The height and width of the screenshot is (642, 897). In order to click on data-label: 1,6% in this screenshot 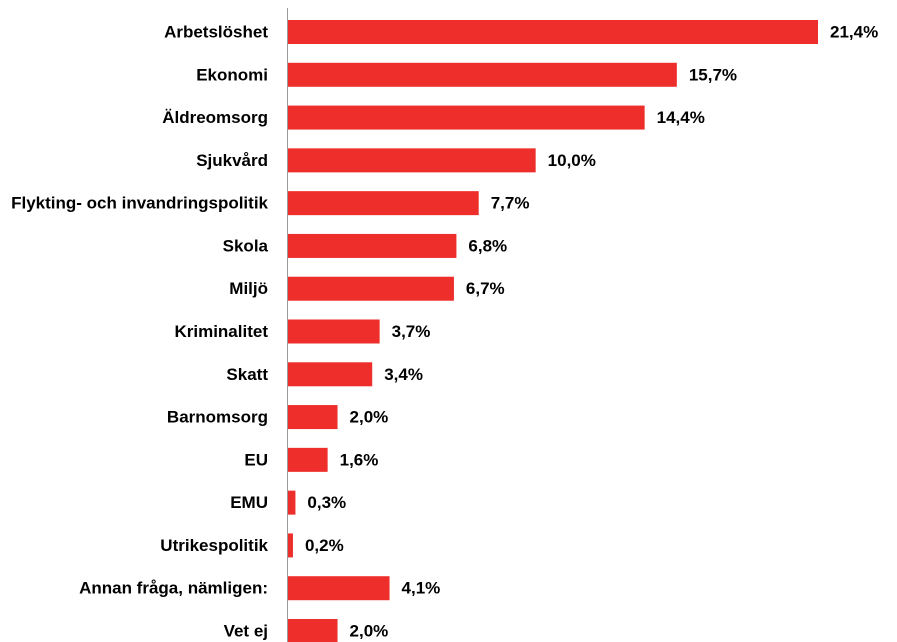, I will do `click(359, 459)`.